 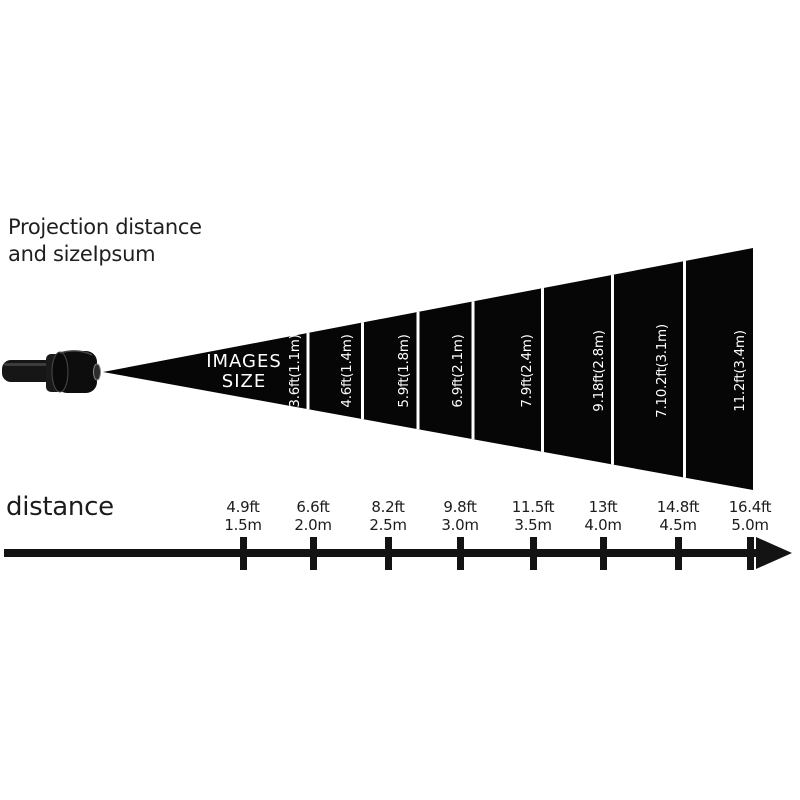 What do you see at coordinates (533, 525) in the screenshot?
I see `tick-label-m: 3.5m` at bounding box center [533, 525].